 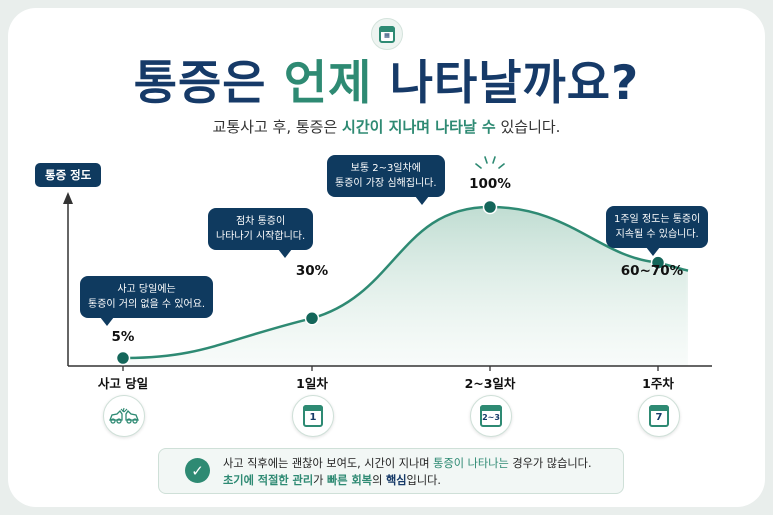 I want to click on title-part2: 나타날까요?, so click(x=506, y=83).